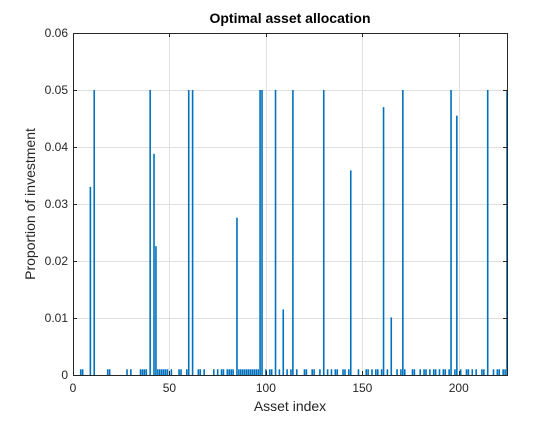 The image size is (560, 425). What do you see at coordinates (266, 388) in the screenshot?
I see `x-tick-label: 100` at bounding box center [266, 388].